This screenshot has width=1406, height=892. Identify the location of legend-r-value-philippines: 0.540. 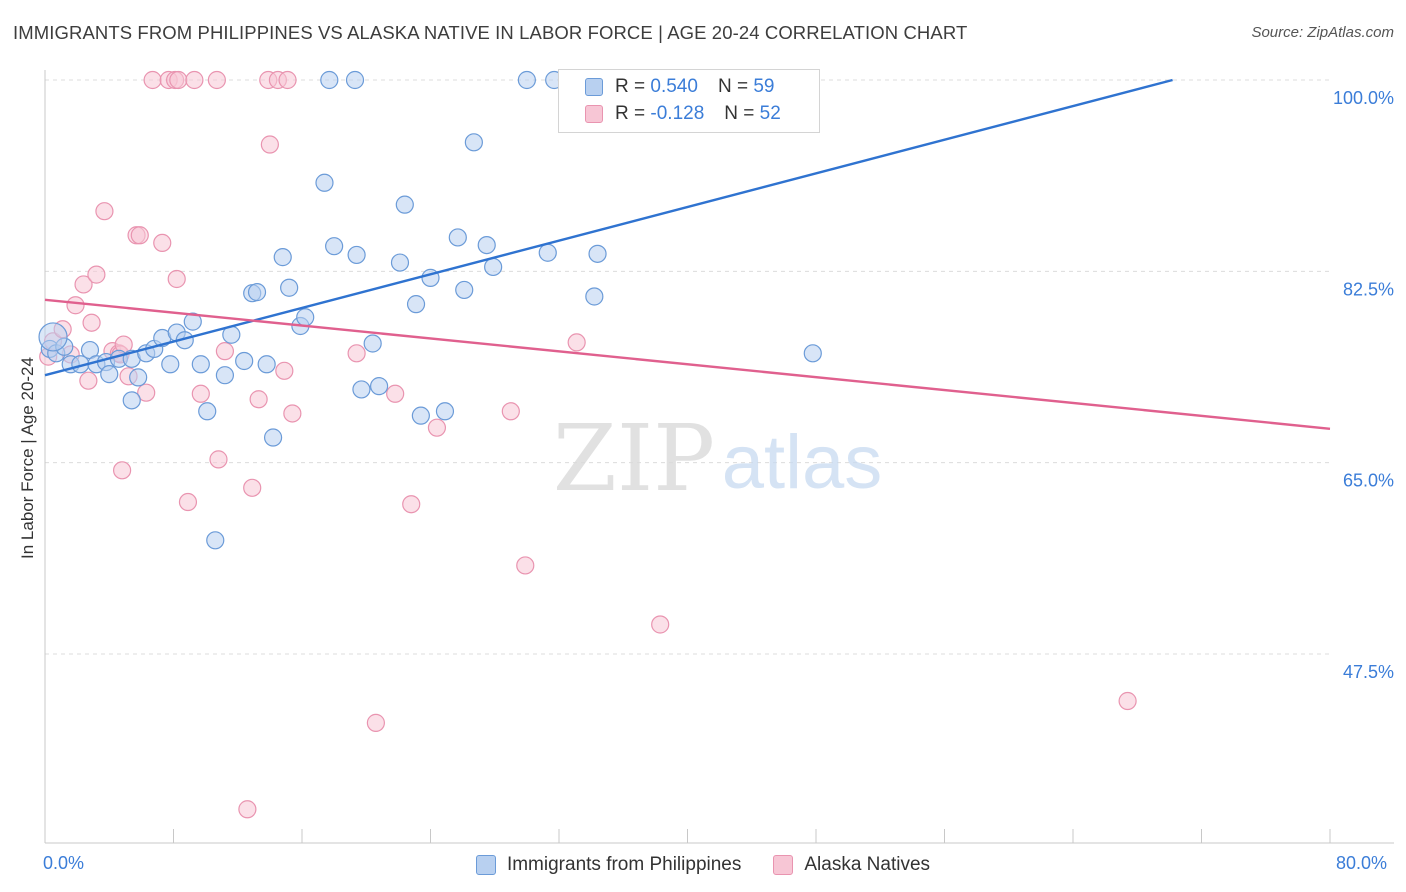
(674, 86).